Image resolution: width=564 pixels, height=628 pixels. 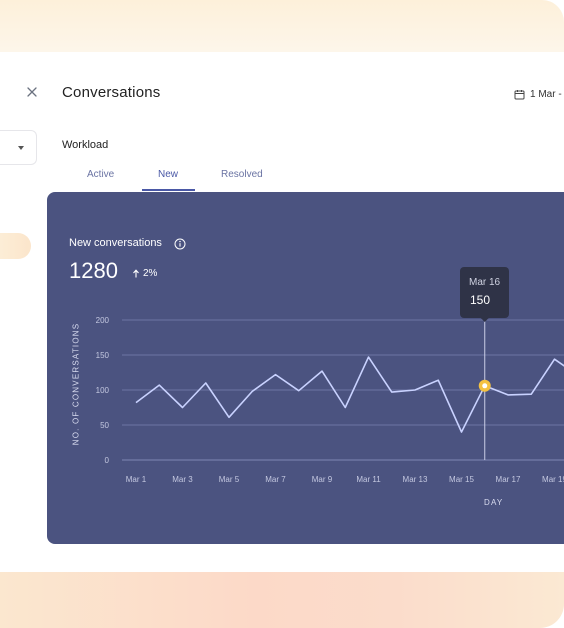 I want to click on tooltip-value: 150, so click(x=480, y=300).